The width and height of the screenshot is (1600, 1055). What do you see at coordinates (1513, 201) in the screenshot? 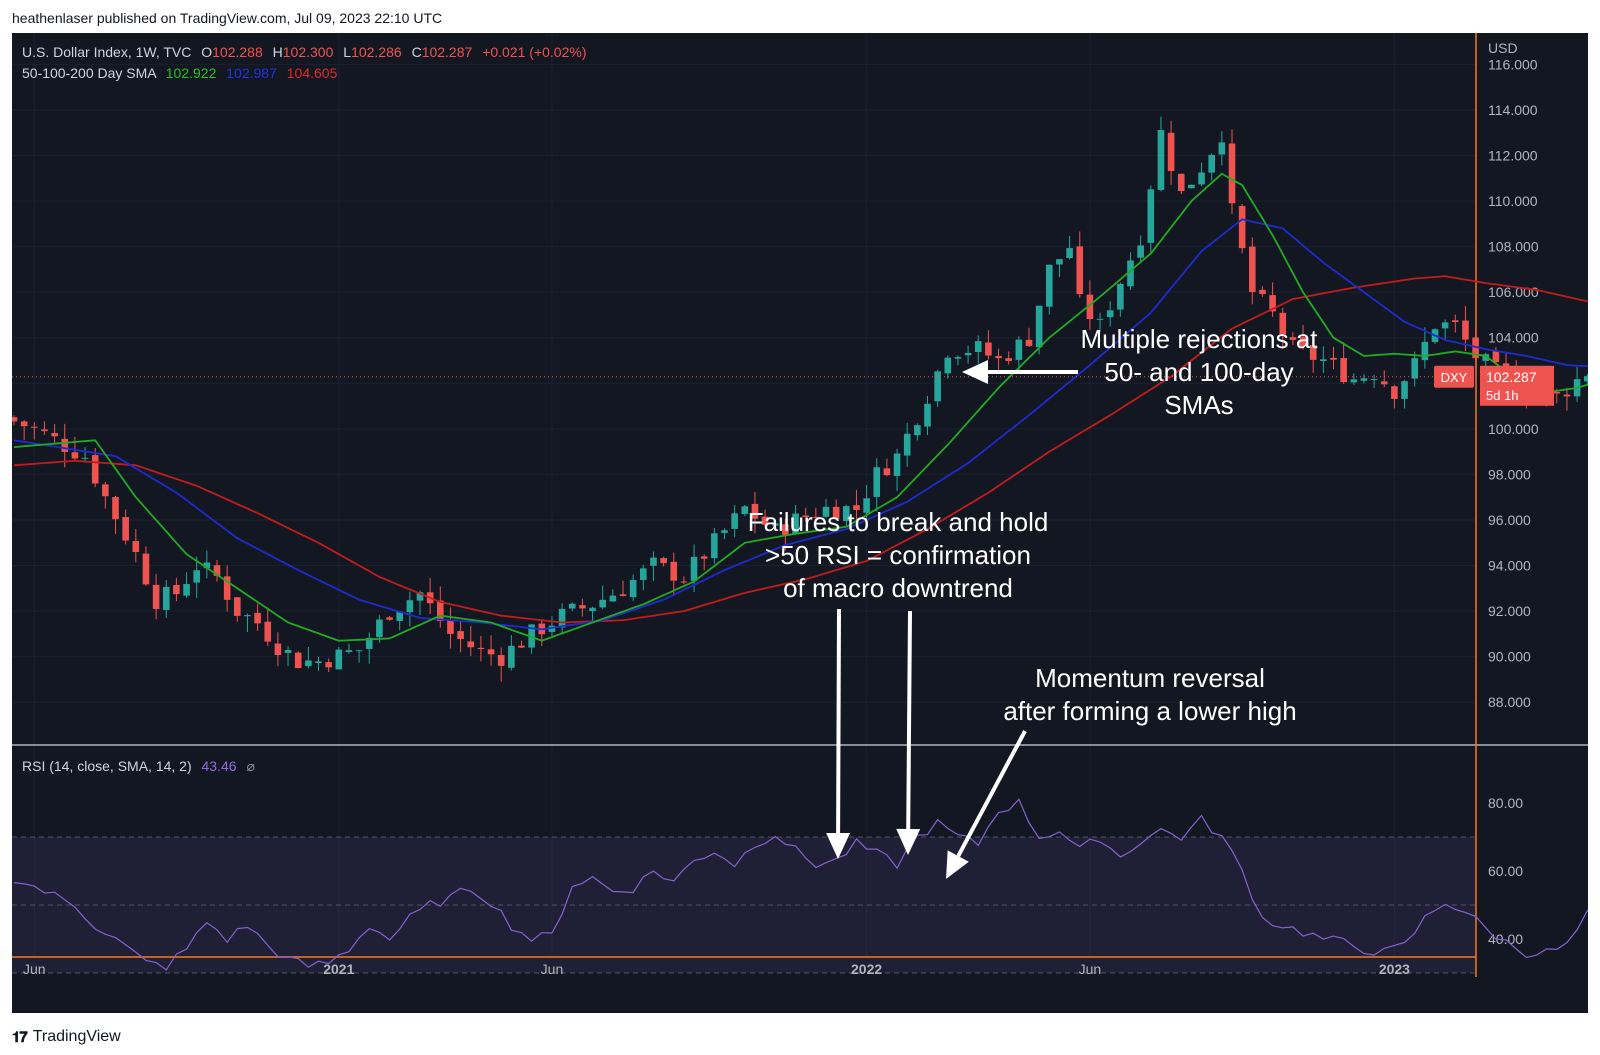
I see `price-tick-label: 110.000` at bounding box center [1513, 201].